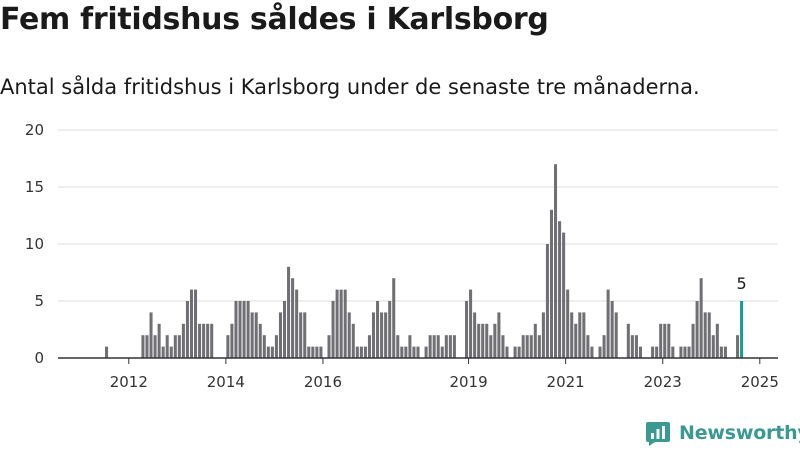 This screenshot has width=800, height=450. I want to click on newsworthy-logo-icon, so click(658, 434).